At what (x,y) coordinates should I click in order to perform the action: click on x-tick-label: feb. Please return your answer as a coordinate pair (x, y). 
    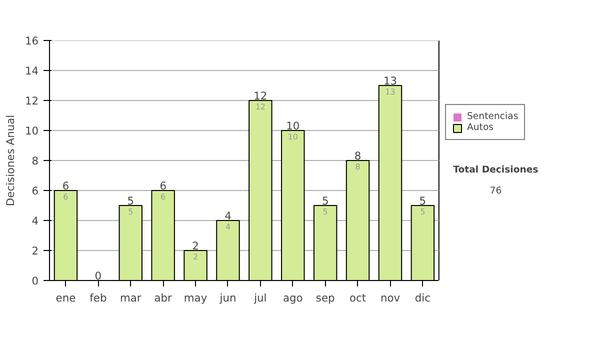
    Looking at the image, I should click on (98, 298).